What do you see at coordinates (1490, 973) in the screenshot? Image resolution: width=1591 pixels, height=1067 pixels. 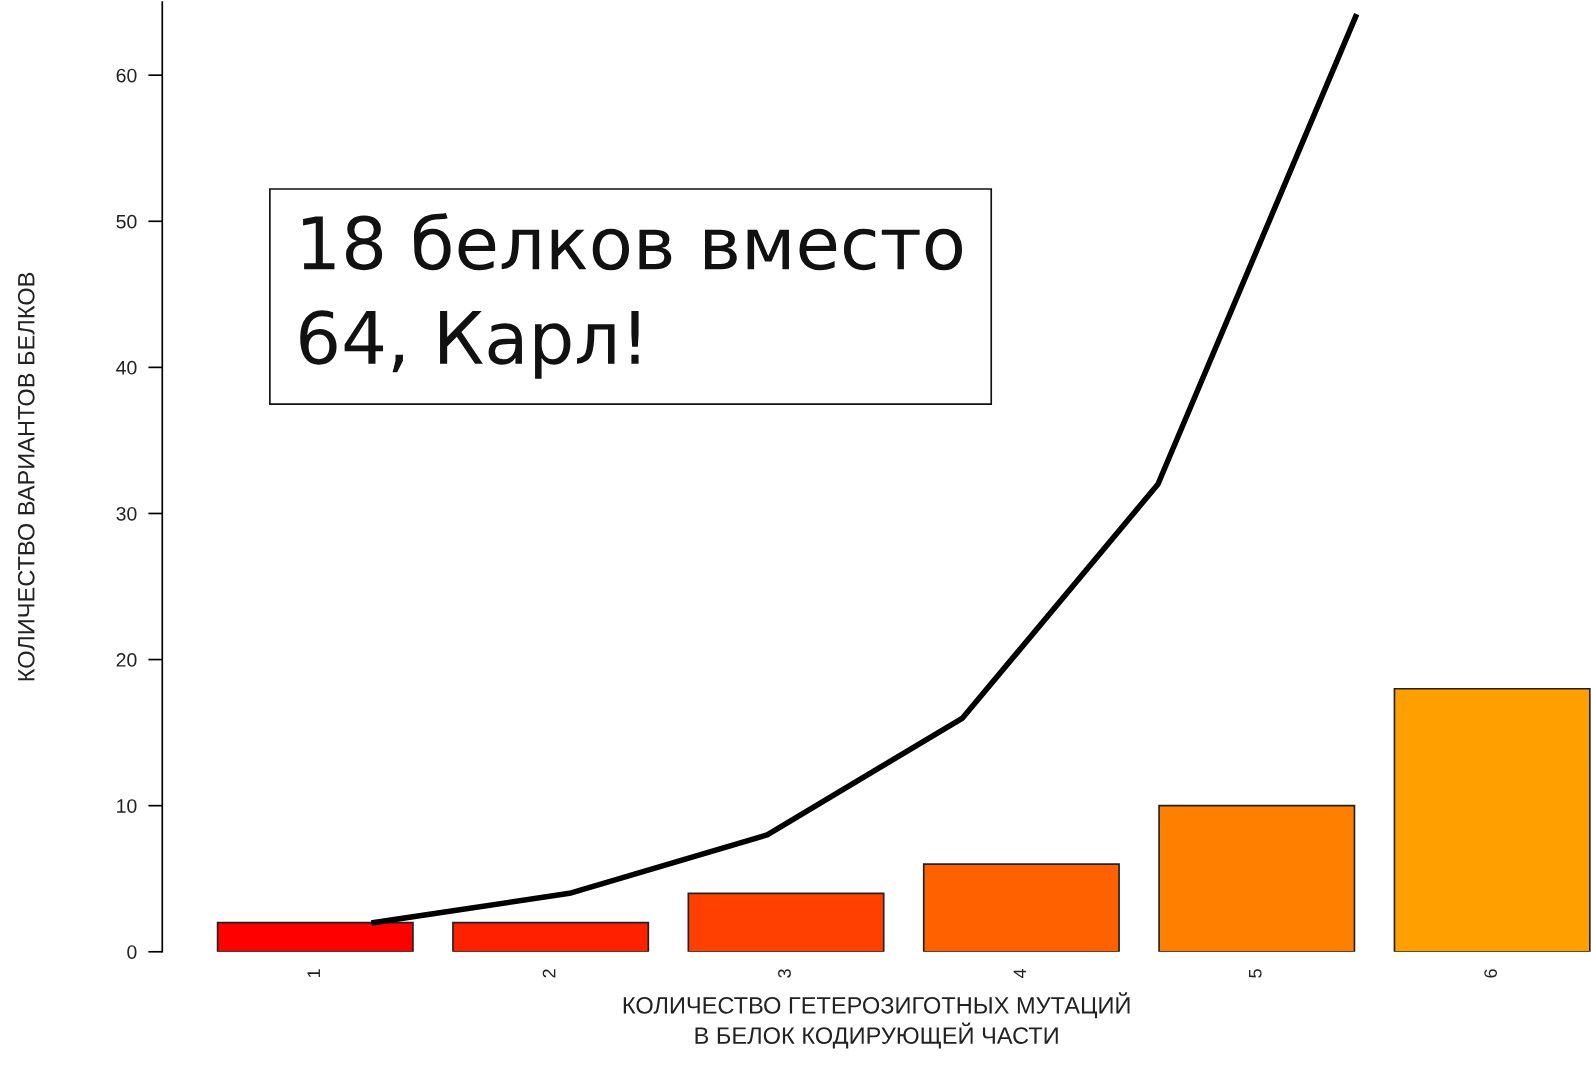 I see `x-tick-label: 6` at bounding box center [1490, 973].